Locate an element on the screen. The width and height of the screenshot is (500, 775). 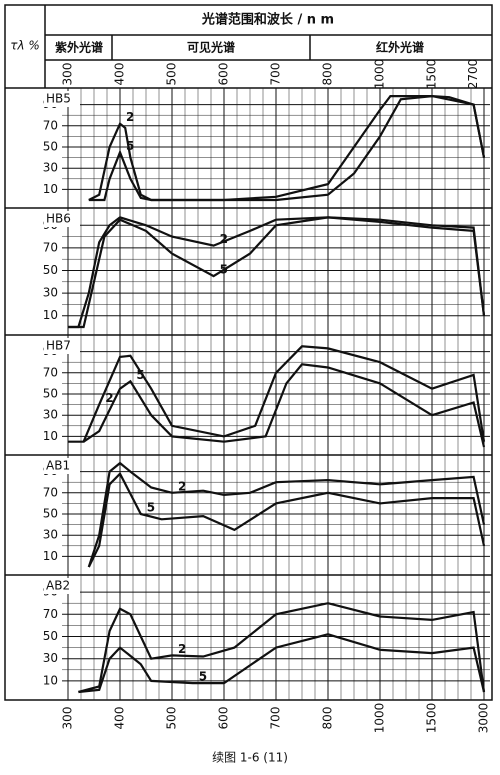
x-tick-label: 1000 is located at coordinates (380, 718).